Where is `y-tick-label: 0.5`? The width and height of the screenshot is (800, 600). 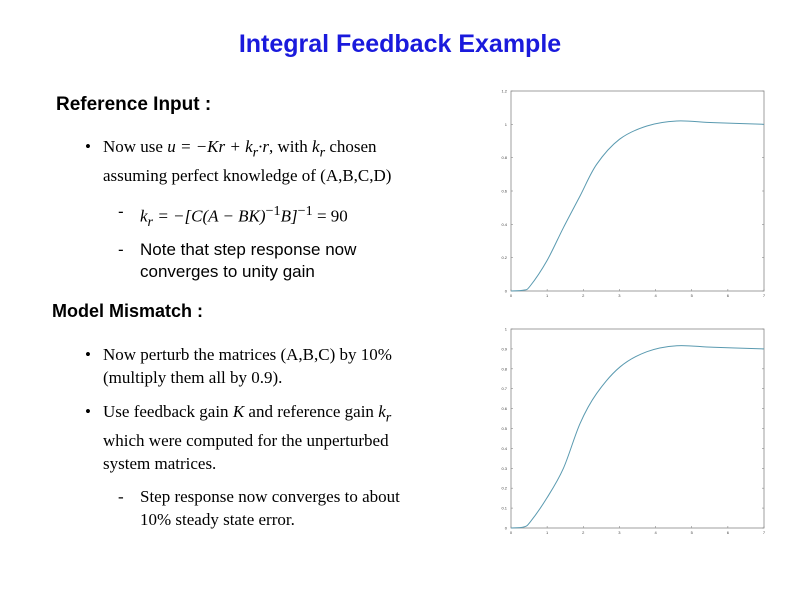
y-tick-label: 0.5 is located at coordinates (504, 428).